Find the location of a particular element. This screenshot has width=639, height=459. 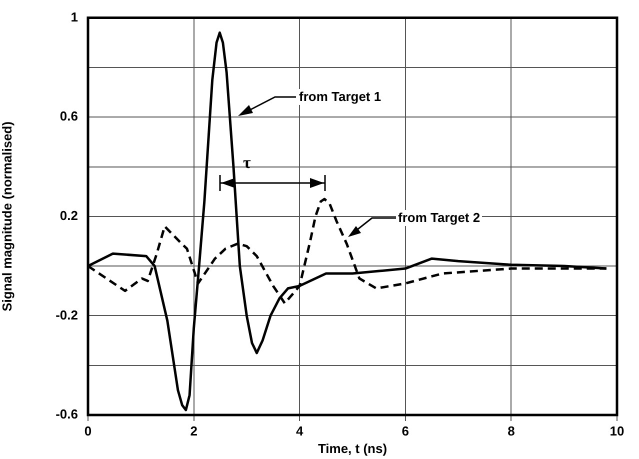

x-tick-label: 10 is located at coordinates (617, 430).